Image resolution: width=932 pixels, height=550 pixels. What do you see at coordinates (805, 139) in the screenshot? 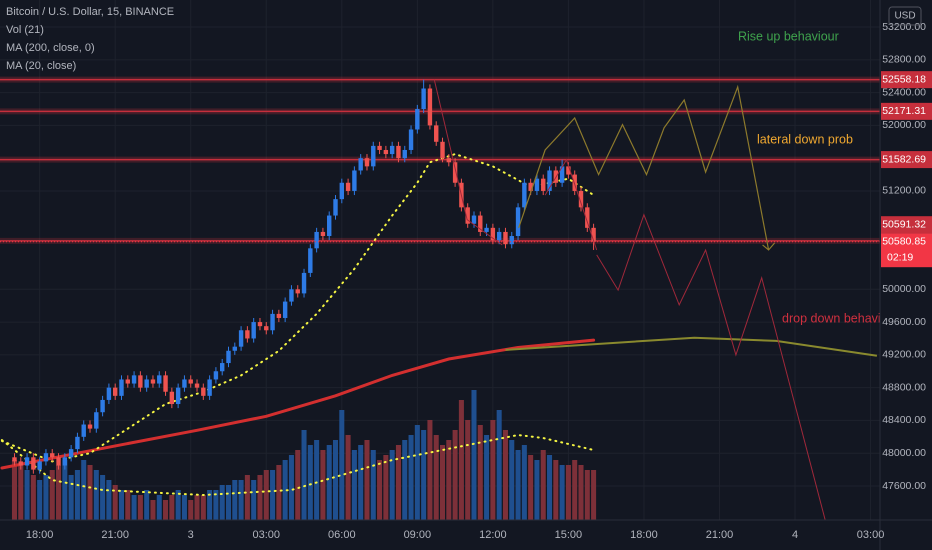
I see `annotation: lateral down prob` at bounding box center [805, 139].